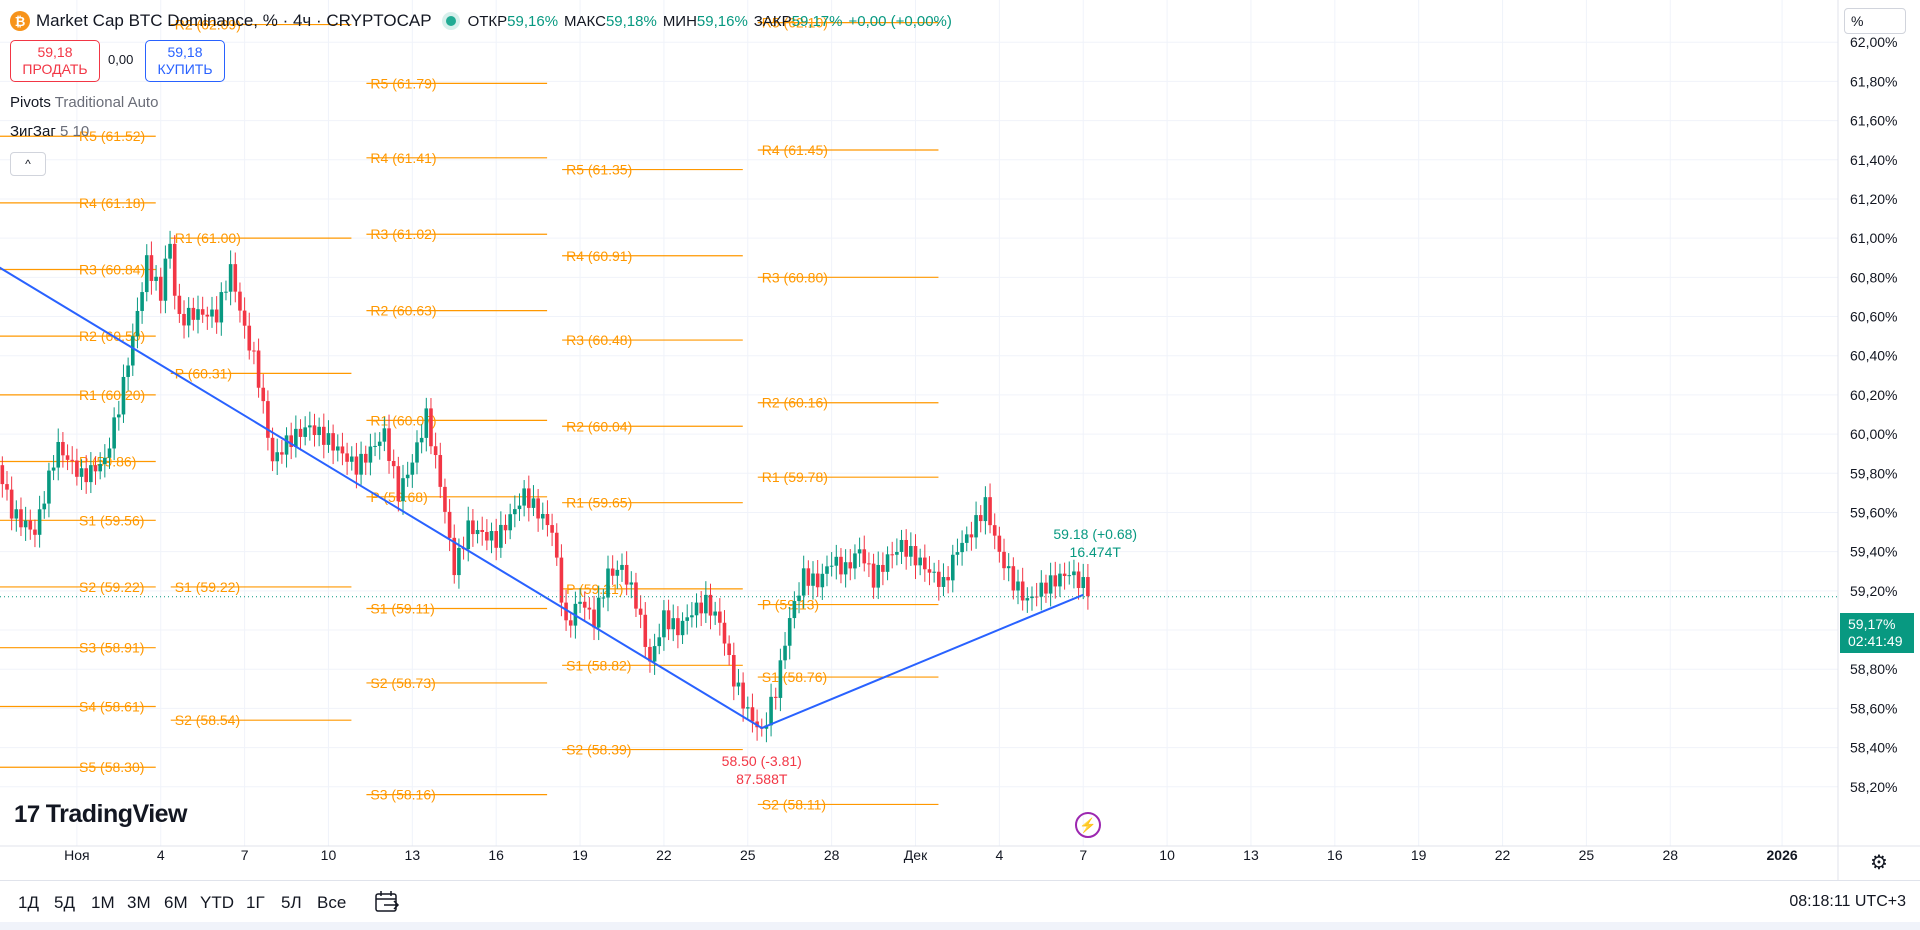 The height and width of the screenshot is (930, 1920). Describe the element at coordinates (1875, 21) in the screenshot. I see `price-scale-unit-selector: %` at that location.